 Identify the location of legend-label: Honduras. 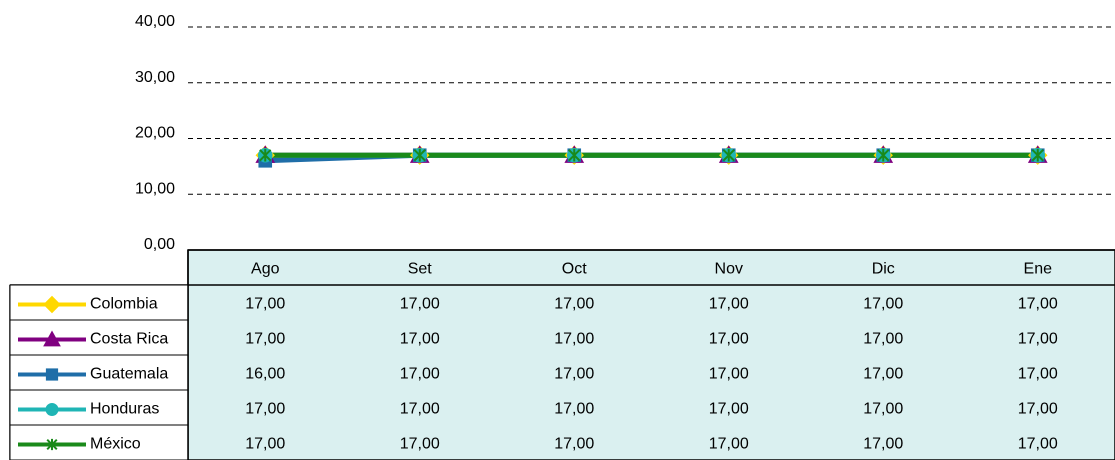
(124, 409).